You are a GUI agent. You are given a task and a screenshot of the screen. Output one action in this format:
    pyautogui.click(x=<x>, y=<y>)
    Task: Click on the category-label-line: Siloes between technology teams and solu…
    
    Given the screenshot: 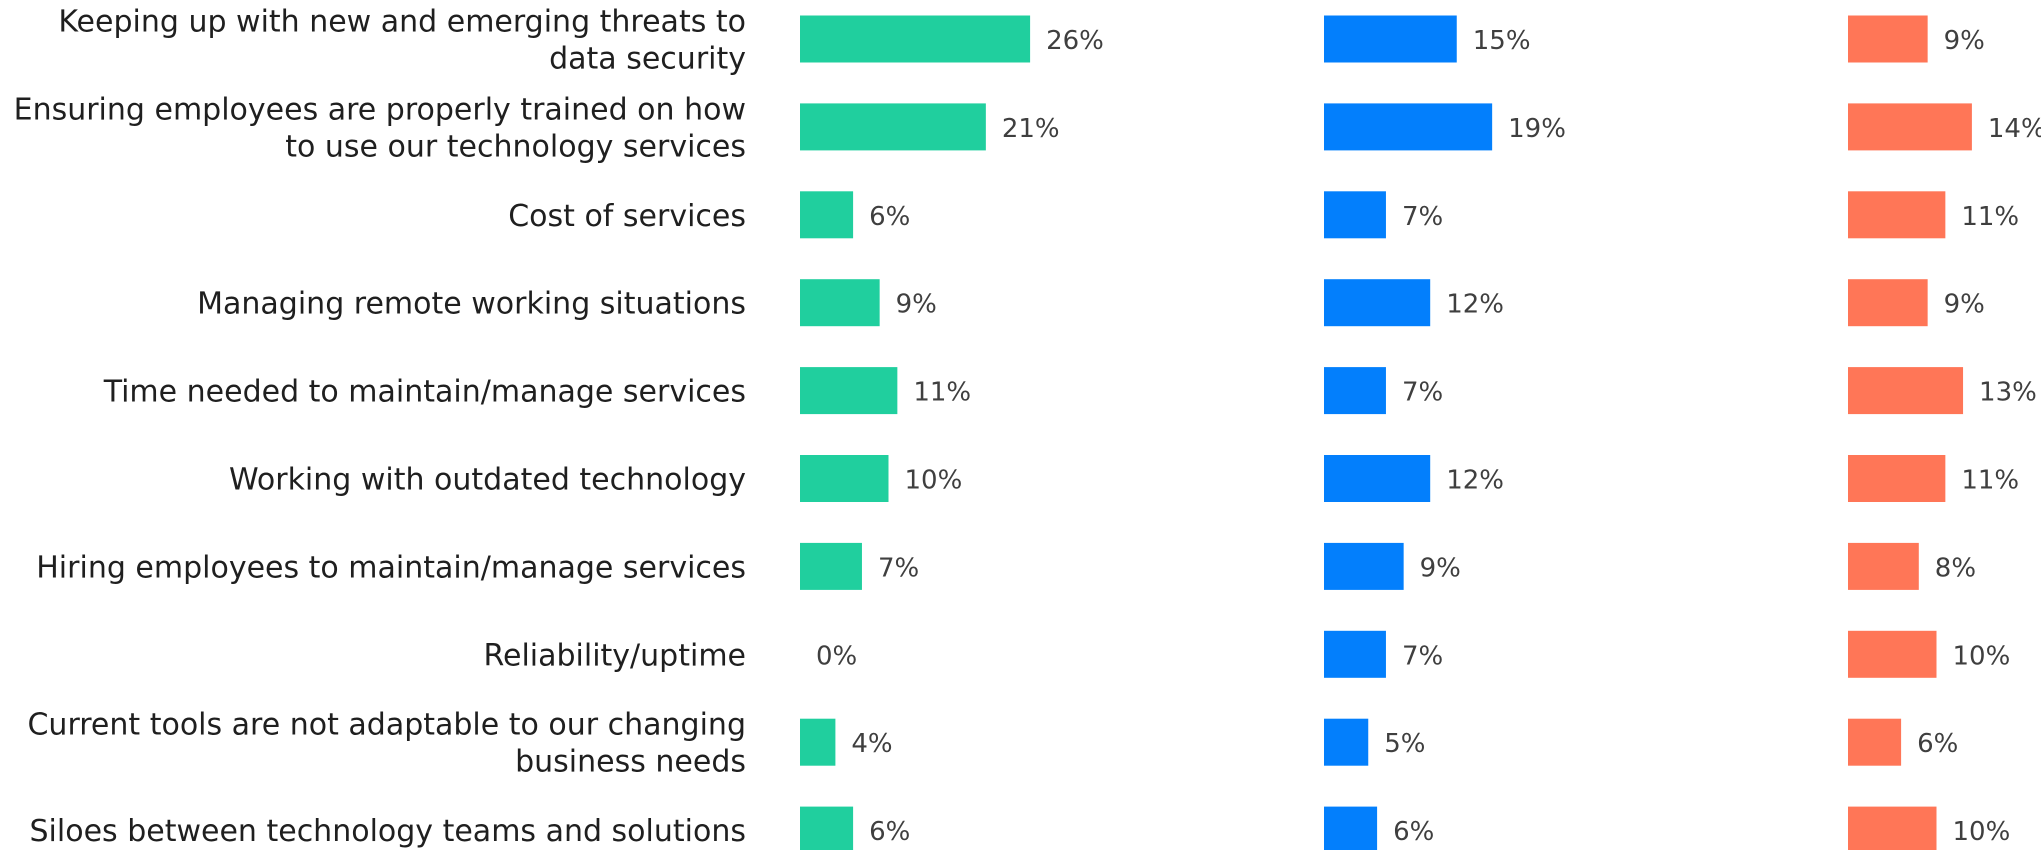 What is the action you would take?
    pyautogui.click(x=388, y=831)
    